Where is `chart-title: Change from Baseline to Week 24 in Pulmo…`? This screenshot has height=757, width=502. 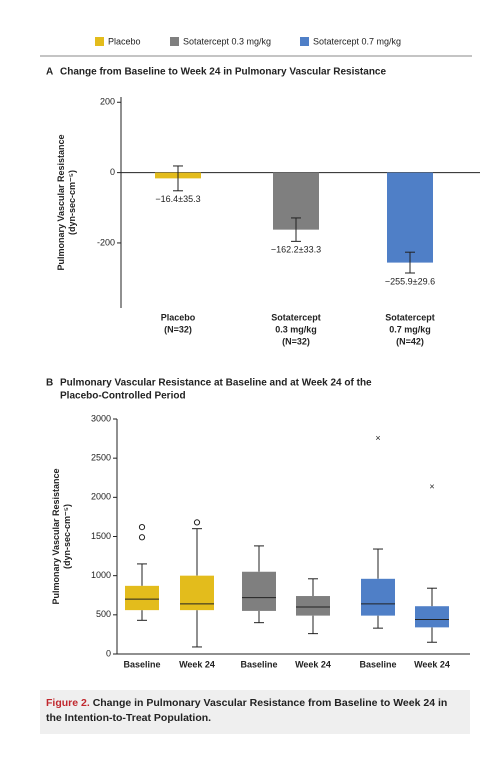 chart-title: Change from Baseline to Week 24 in Pulmo… is located at coordinates (223, 72).